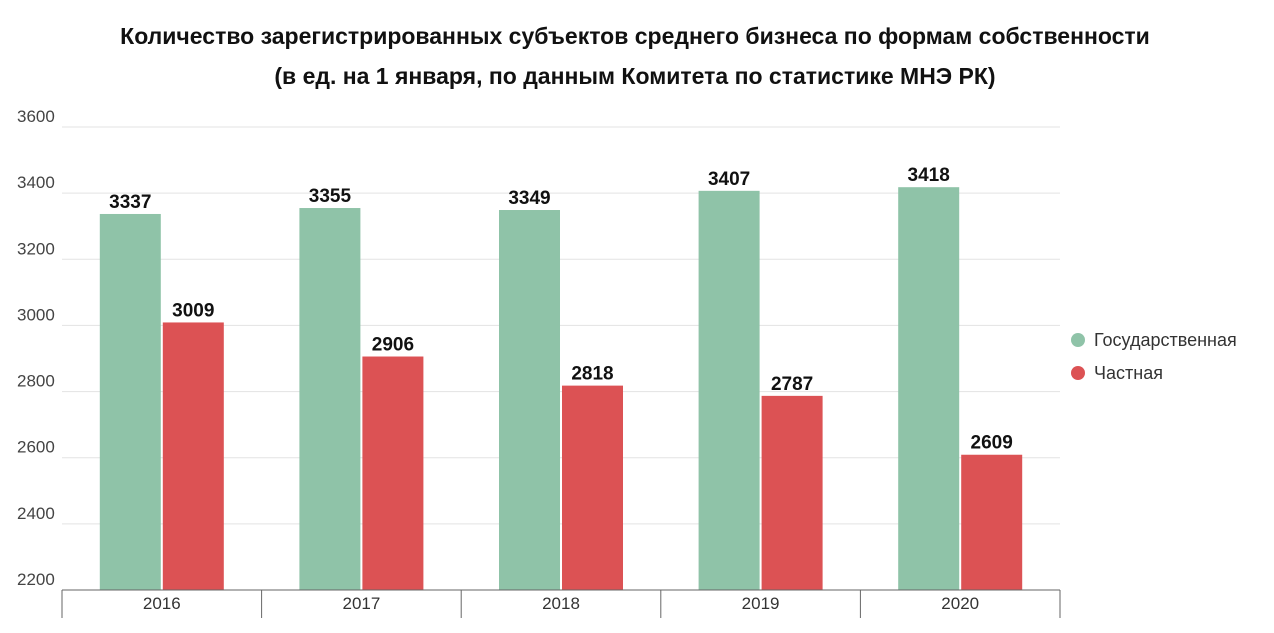 The image size is (1274, 633). What do you see at coordinates (729, 179) in the screenshot?
I see `data-label: 3407` at bounding box center [729, 179].